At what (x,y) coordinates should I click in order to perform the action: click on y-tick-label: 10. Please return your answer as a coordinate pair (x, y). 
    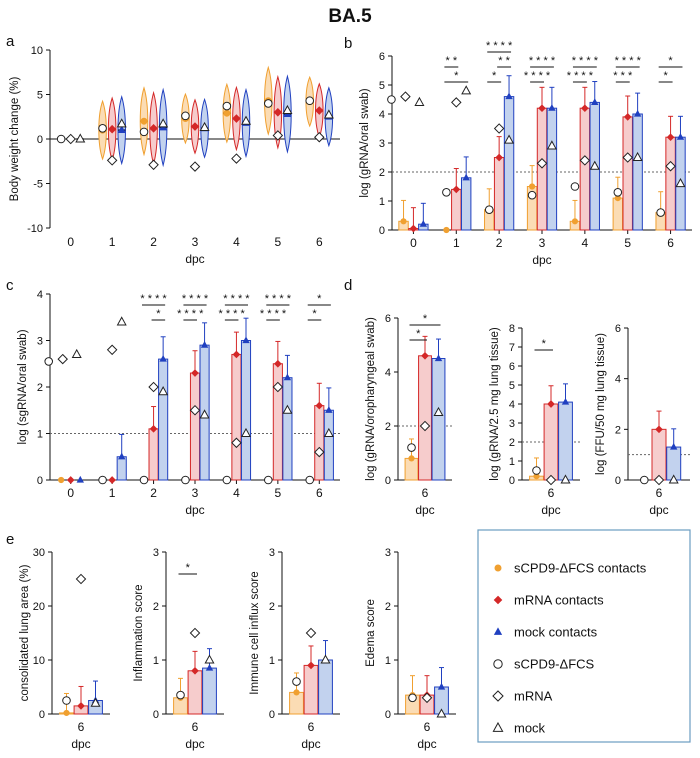
    Looking at the image, I should click on (37, 51).